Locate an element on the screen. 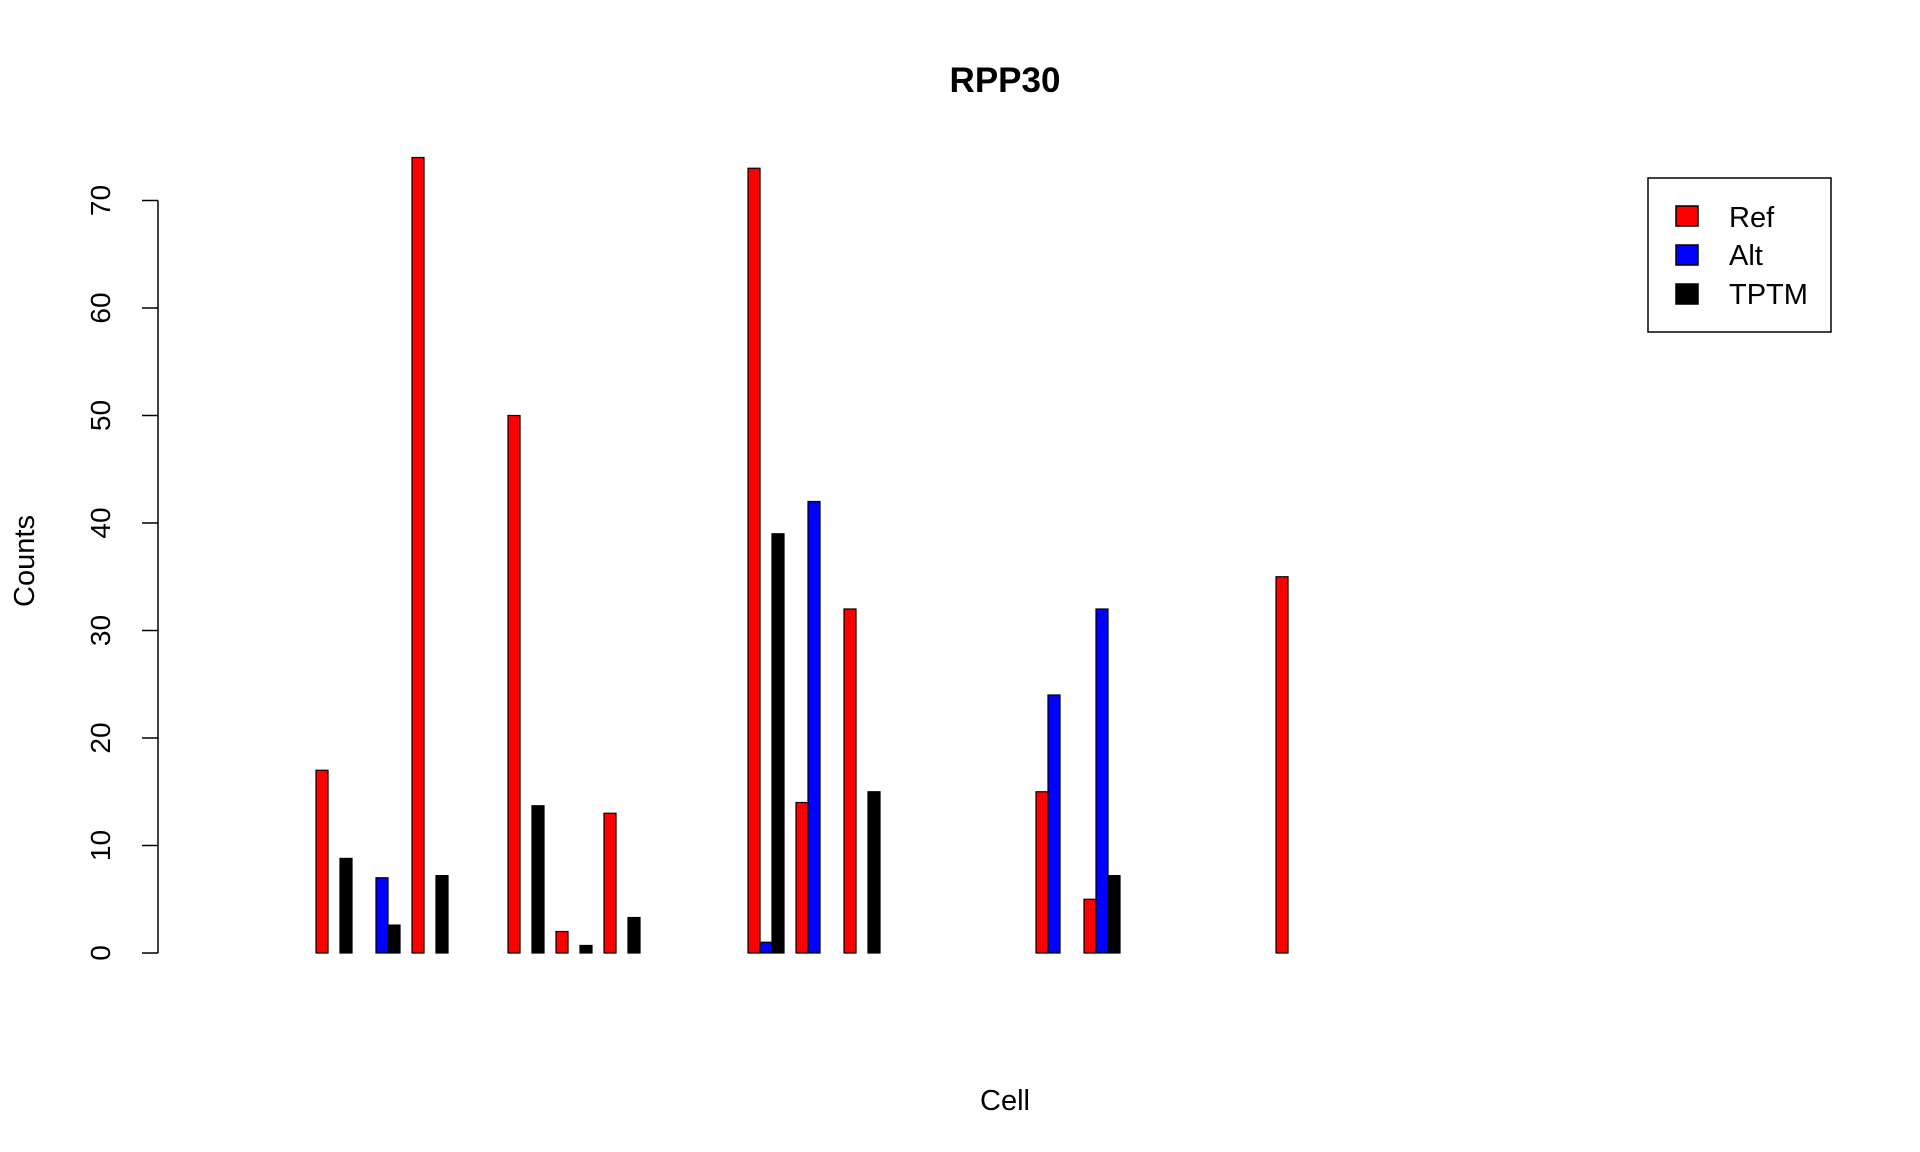 The image size is (1920, 1152). y-tick-label: 30 is located at coordinates (100, 630).